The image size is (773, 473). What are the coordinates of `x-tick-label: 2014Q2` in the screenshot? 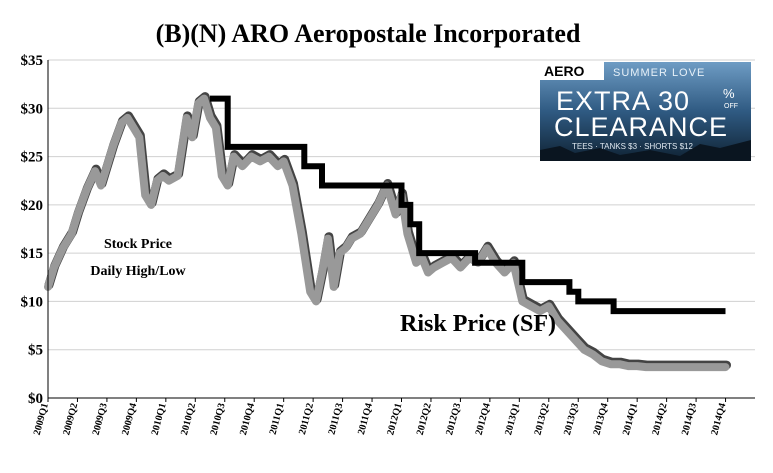 It's located at (659, 419).